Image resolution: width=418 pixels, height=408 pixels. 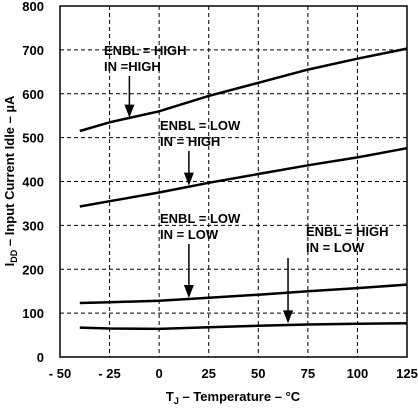 What do you see at coordinates (33, 138) in the screenshot?
I see `y-tick-label: 500` at bounding box center [33, 138].